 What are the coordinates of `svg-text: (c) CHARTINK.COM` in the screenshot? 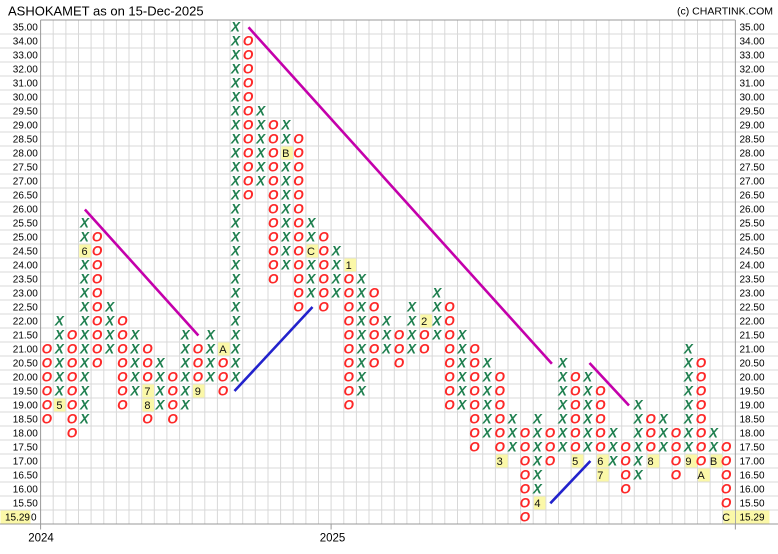 It's located at (725, 12).